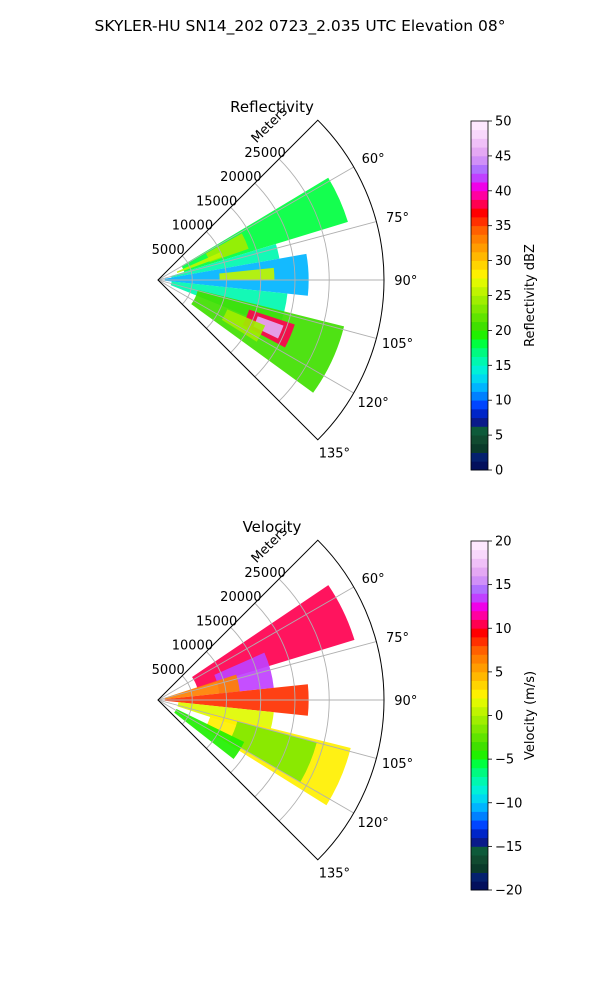  I want to click on azimuth-tick-label: 135°, so click(334, 453).